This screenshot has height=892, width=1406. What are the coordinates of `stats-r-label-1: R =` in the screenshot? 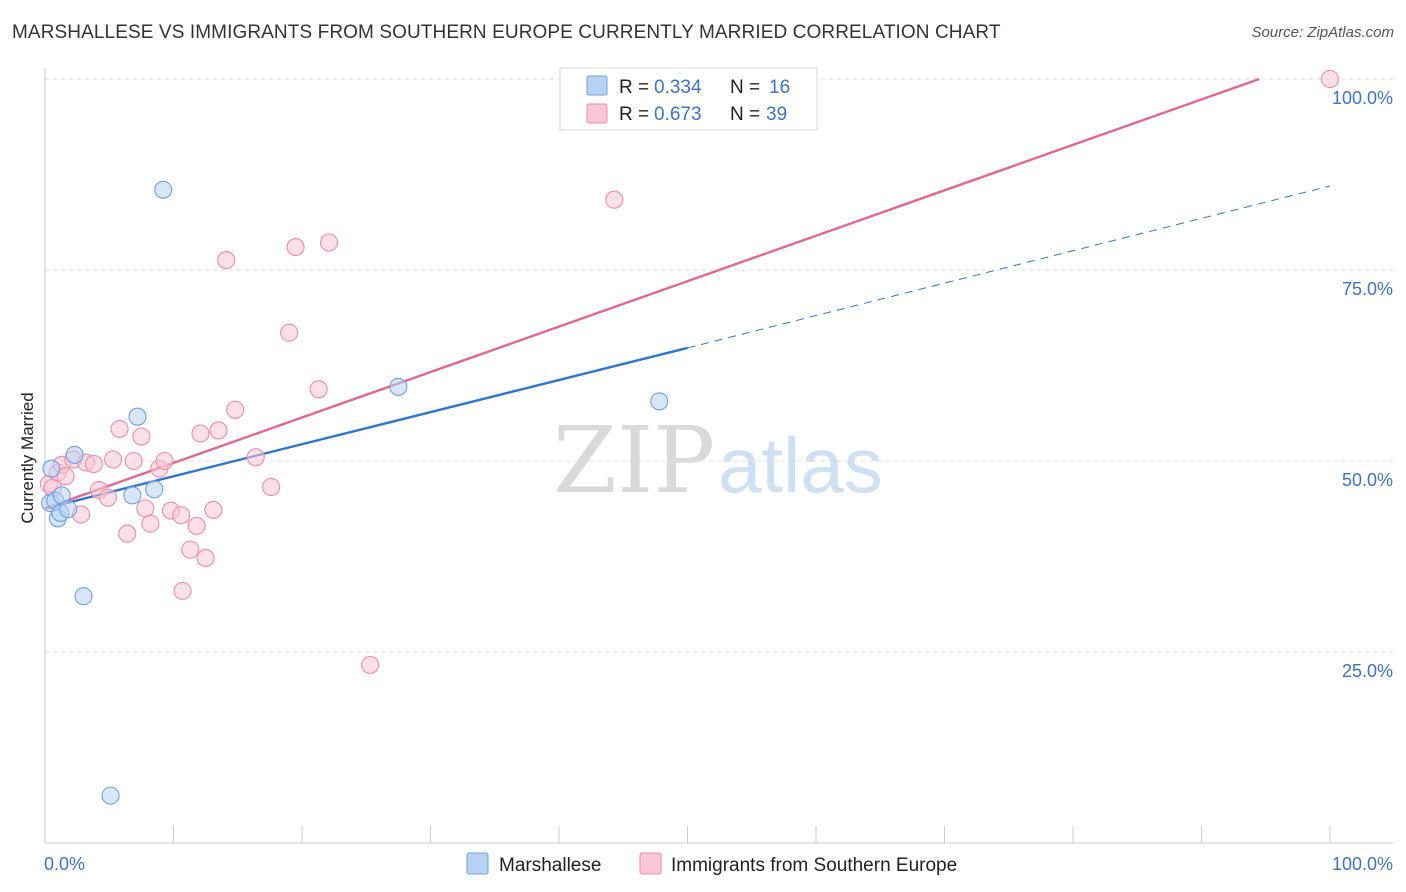 It's located at (636, 87).